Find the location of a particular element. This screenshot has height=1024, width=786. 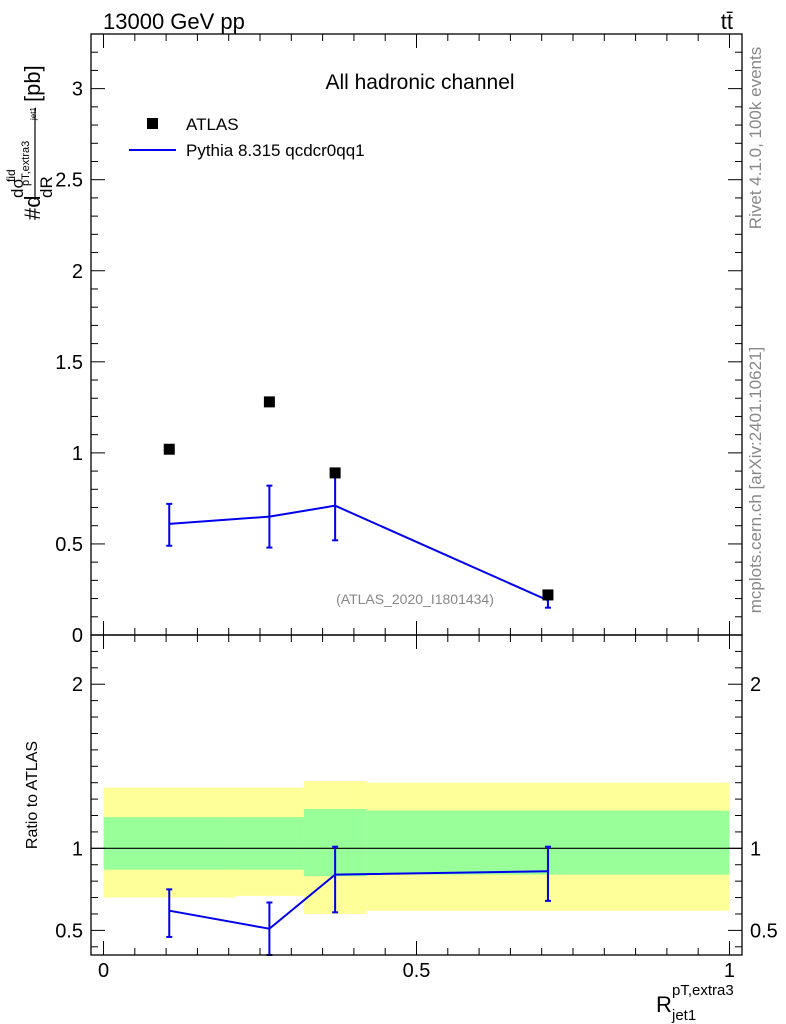

main-ytick-labels: 0 0.5 1 1.5 2 2.5 3 is located at coordinates (69, 363).